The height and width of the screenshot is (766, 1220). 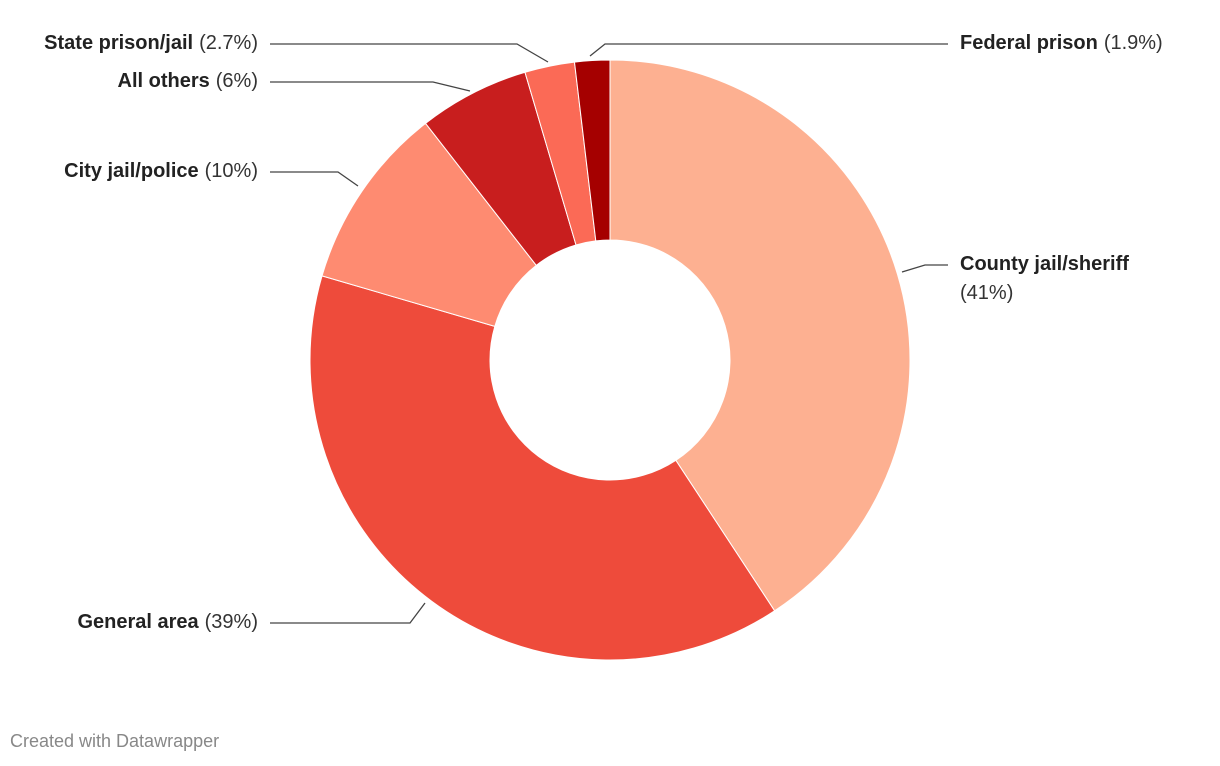 I want to click on slice-label: City jail/police (10%), so click(x=161, y=171).